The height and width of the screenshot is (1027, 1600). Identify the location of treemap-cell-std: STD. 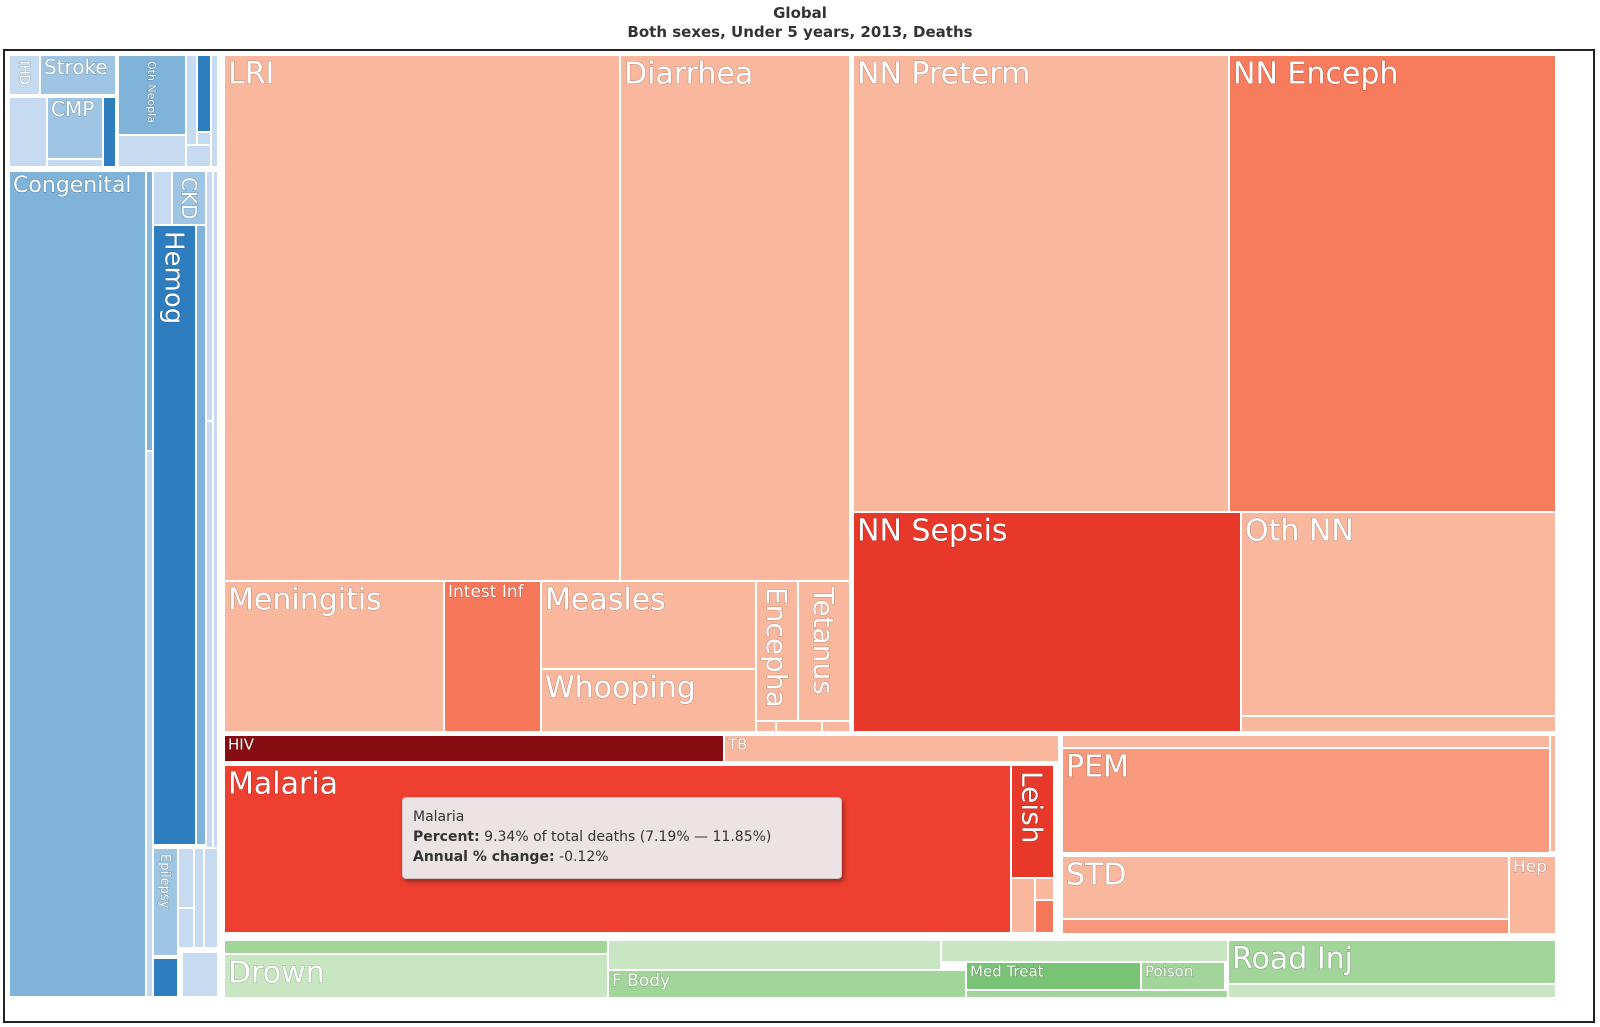
(1285, 887).